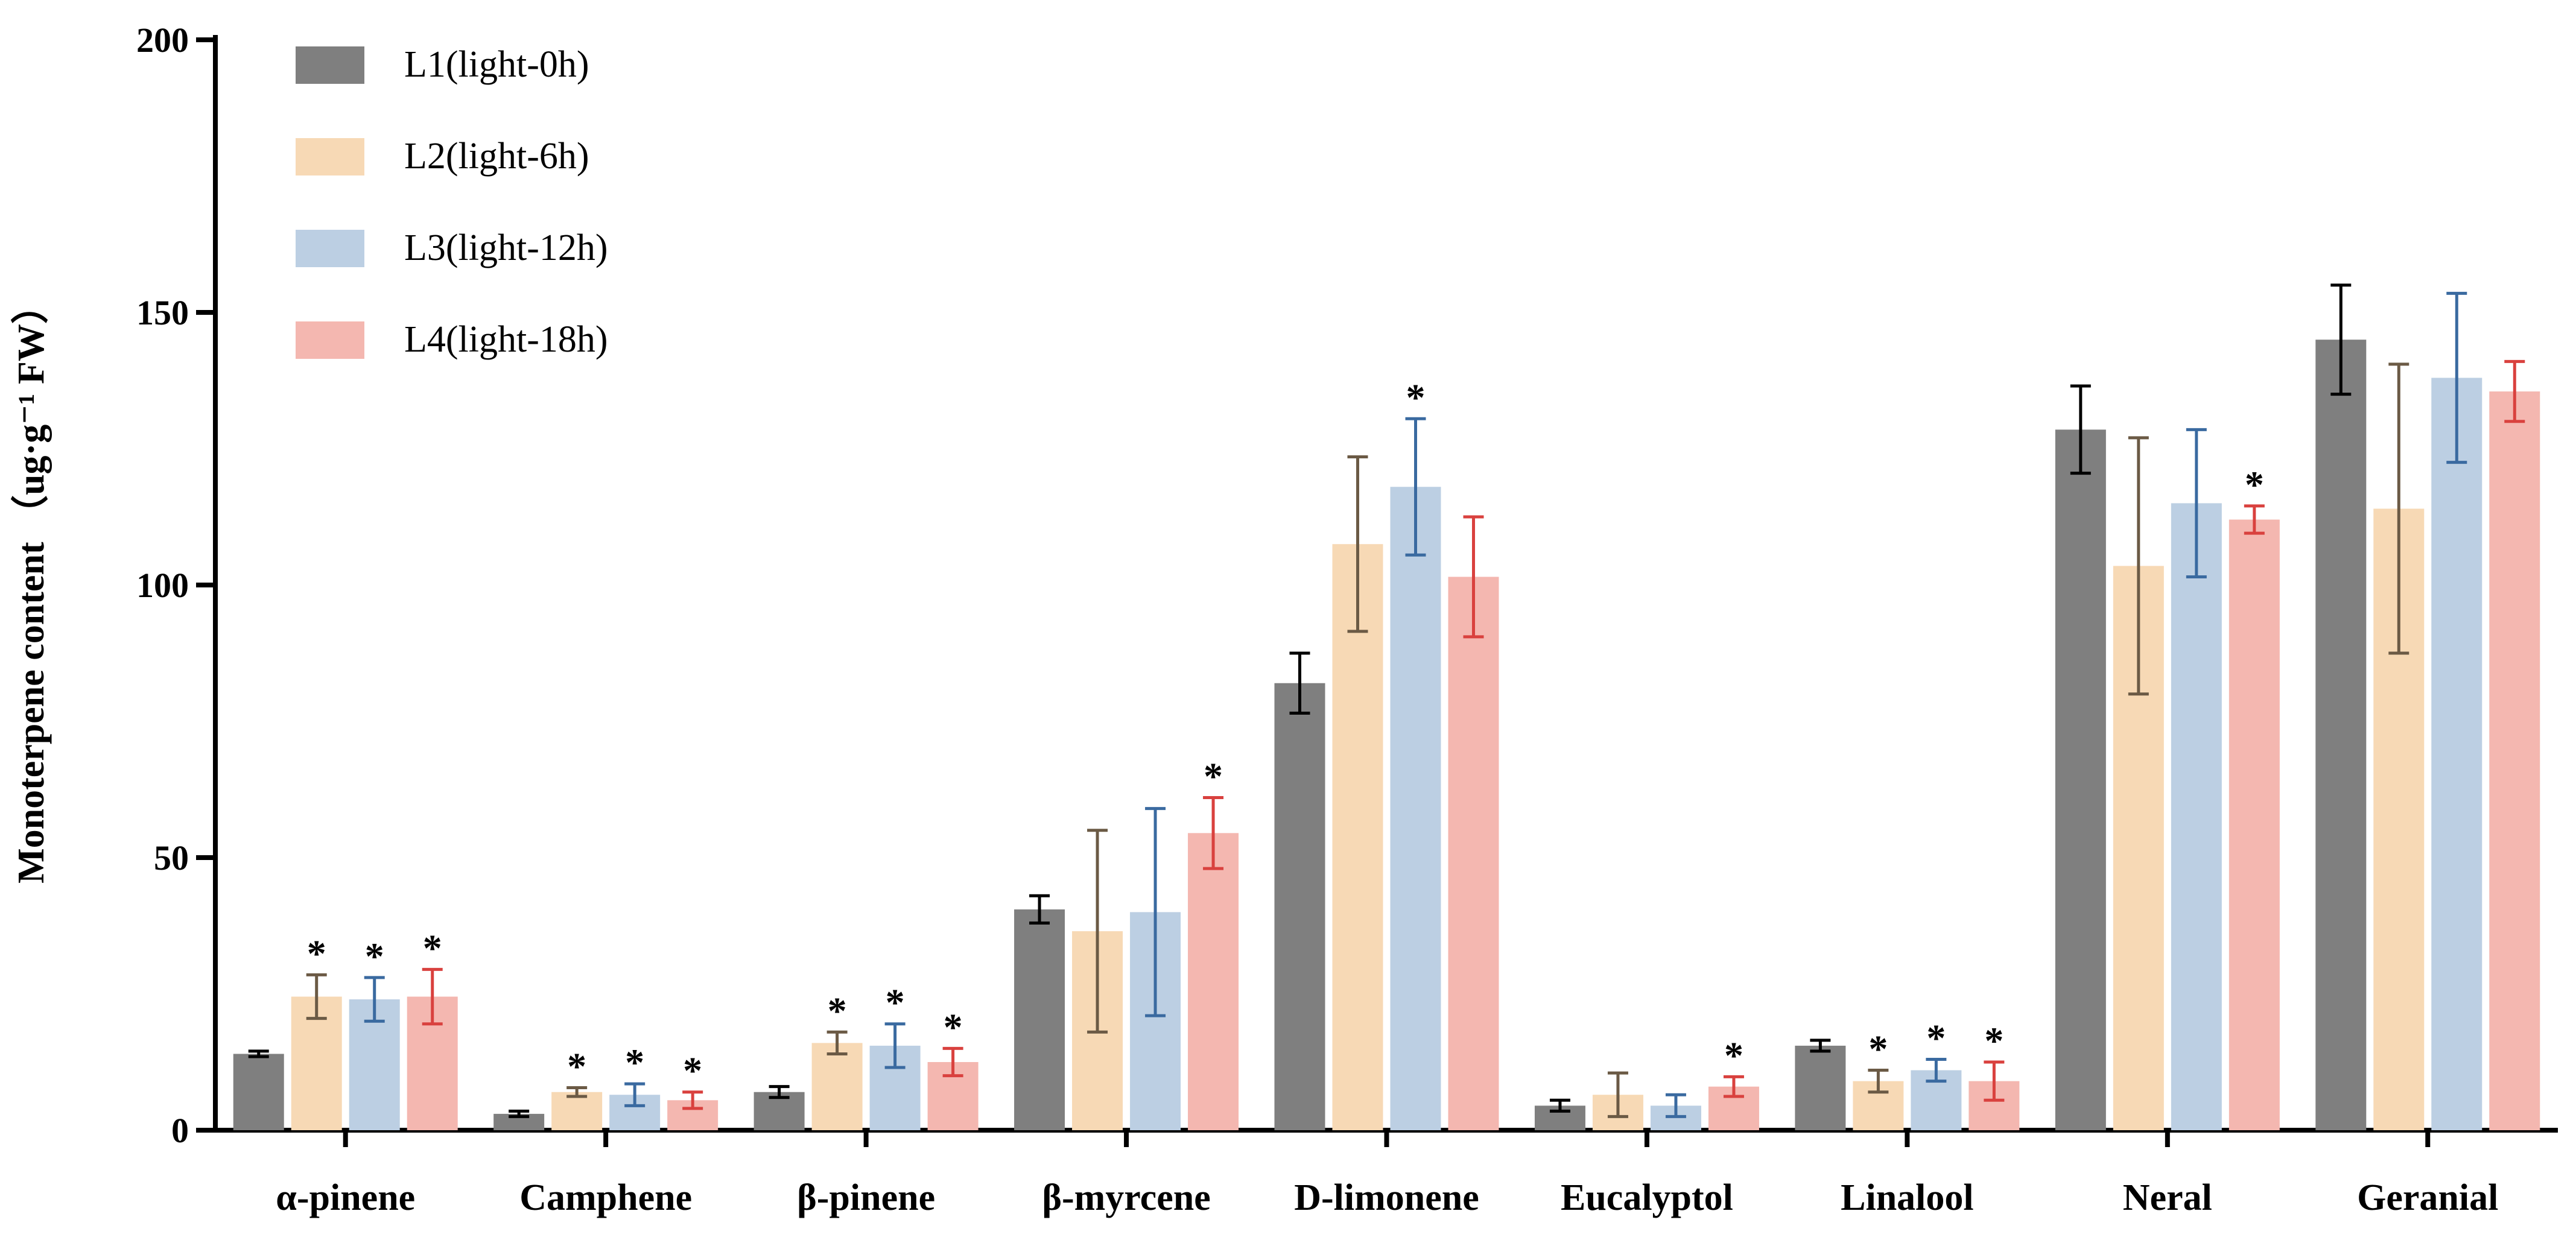 This screenshot has width=2576, height=1246. I want to click on y-axis-title: Monoterpene content （ug·g⁻¹ FW）, so click(31, 585).